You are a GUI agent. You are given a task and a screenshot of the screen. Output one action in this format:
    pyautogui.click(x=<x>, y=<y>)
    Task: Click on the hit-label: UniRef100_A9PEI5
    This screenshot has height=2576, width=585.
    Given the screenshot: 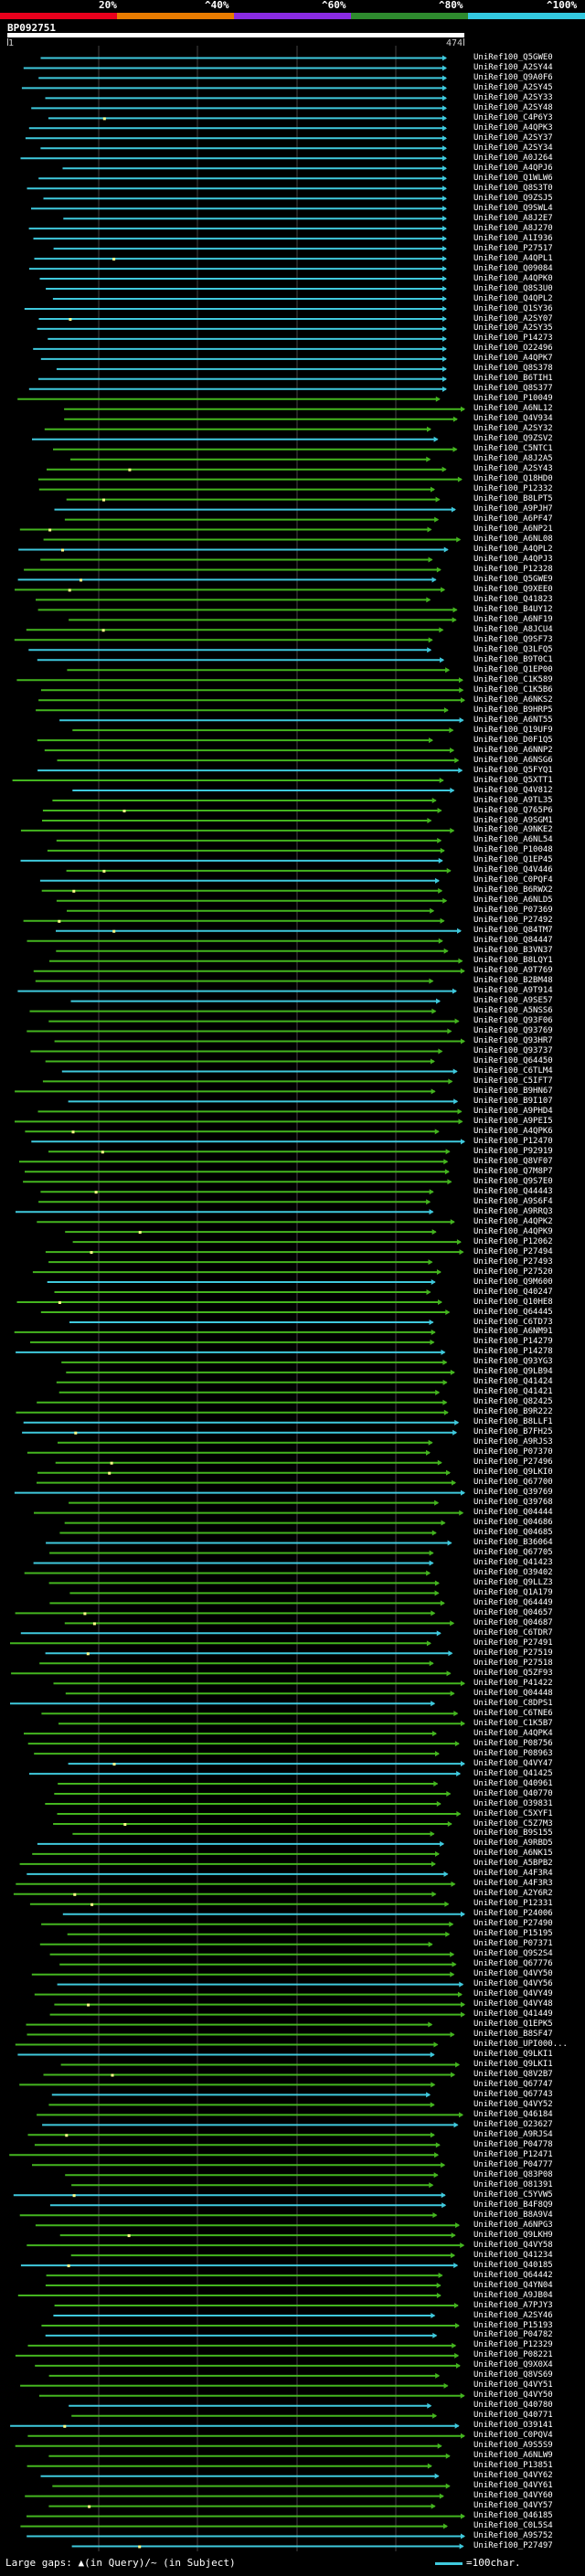 What is the action you would take?
    pyautogui.click(x=513, y=1121)
    